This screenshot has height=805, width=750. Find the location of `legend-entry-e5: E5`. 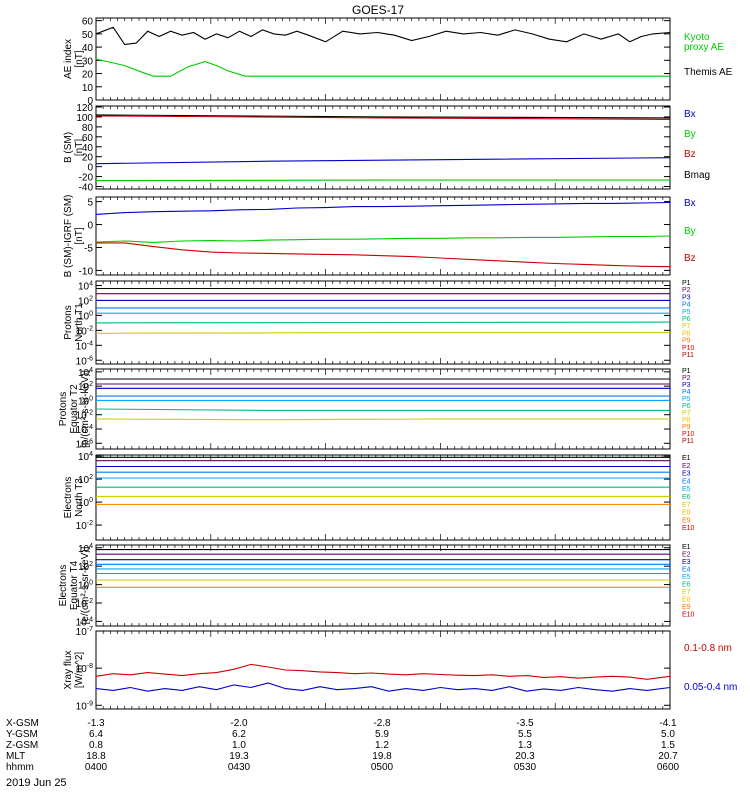

legend-entry-e5: E5 is located at coordinates (686, 577).